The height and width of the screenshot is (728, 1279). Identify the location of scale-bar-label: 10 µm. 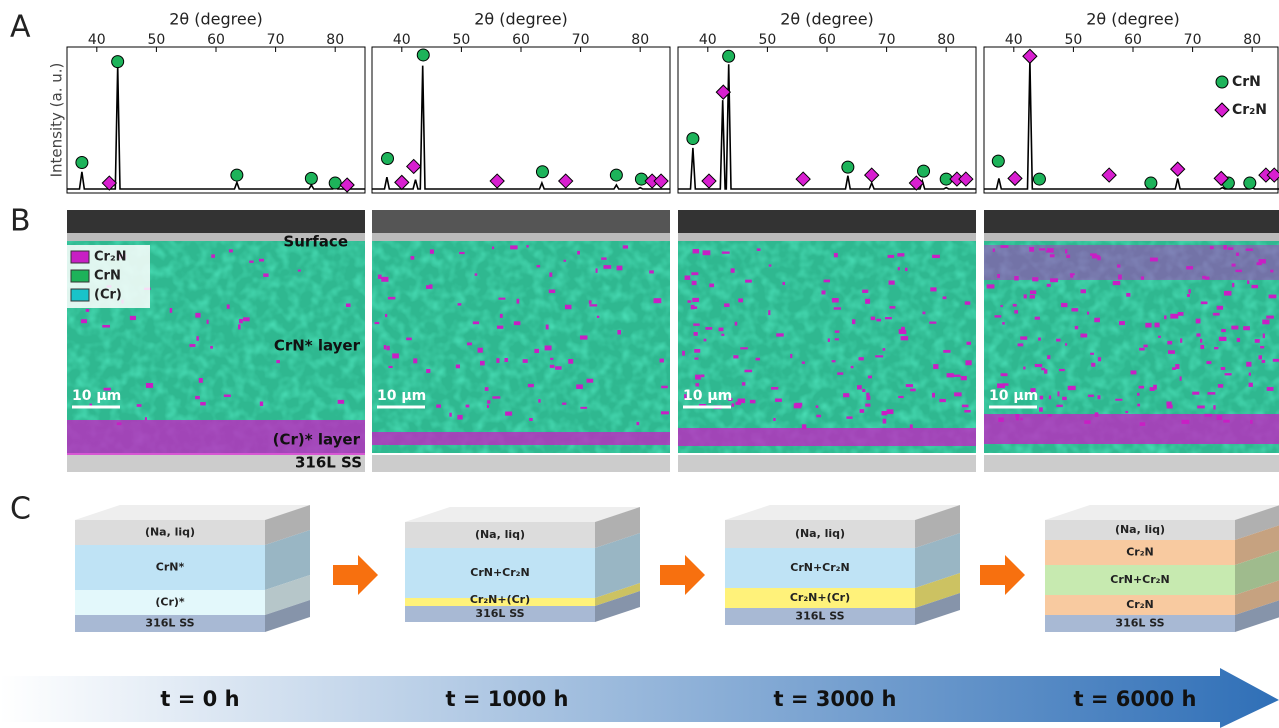
(707, 396).